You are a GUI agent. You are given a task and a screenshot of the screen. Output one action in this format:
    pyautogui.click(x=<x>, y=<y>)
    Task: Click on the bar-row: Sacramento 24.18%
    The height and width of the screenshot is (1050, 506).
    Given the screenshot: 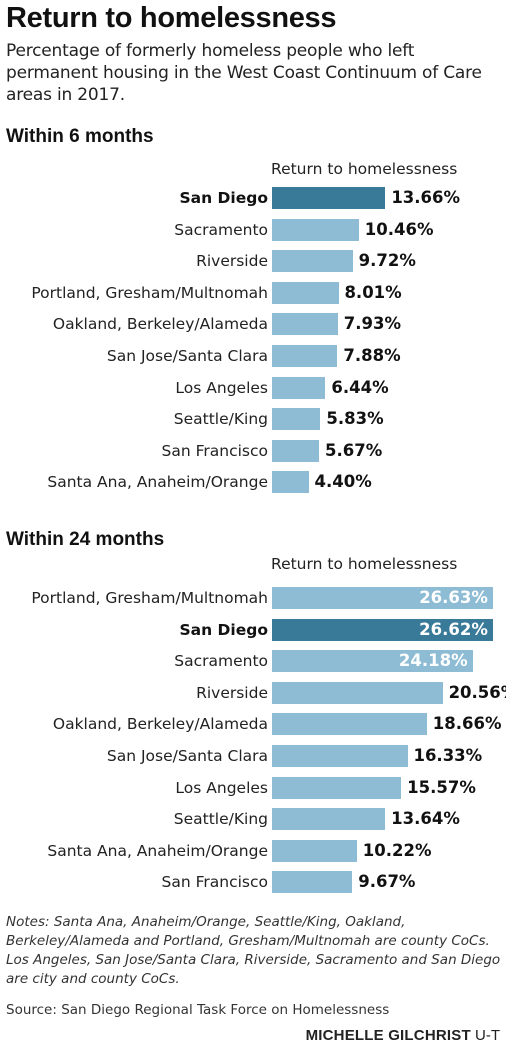 What is the action you would take?
    pyautogui.click(x=253, y=661)
    